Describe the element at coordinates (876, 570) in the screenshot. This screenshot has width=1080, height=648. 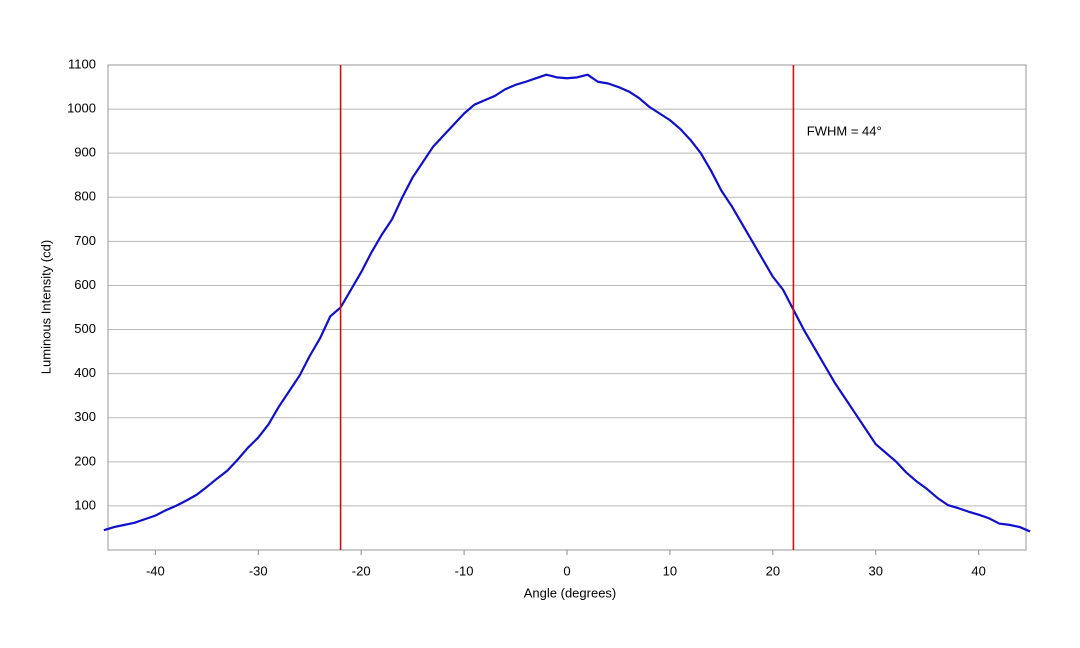
I see `x-tick-label: 30` at that location.